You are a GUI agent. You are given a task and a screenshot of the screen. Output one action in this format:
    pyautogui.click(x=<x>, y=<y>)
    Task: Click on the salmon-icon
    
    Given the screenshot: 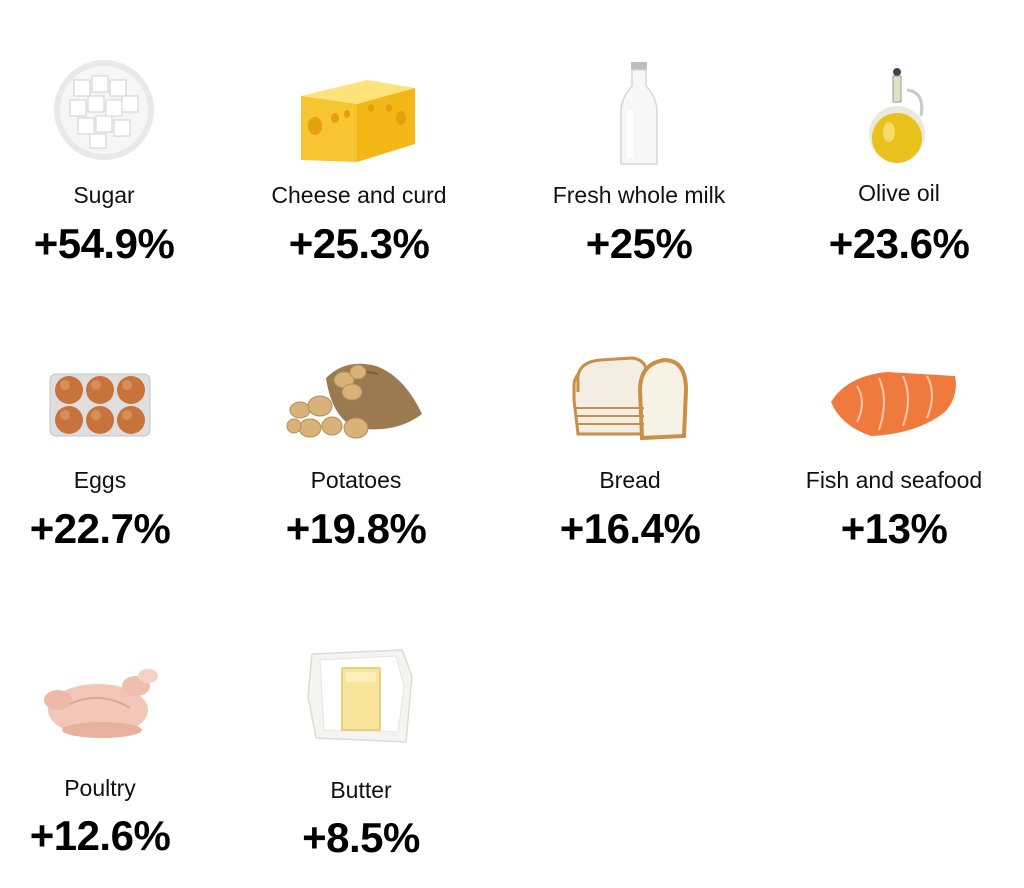 What is the action you would take?
    pyautogui.click(x=893, y=404)
    